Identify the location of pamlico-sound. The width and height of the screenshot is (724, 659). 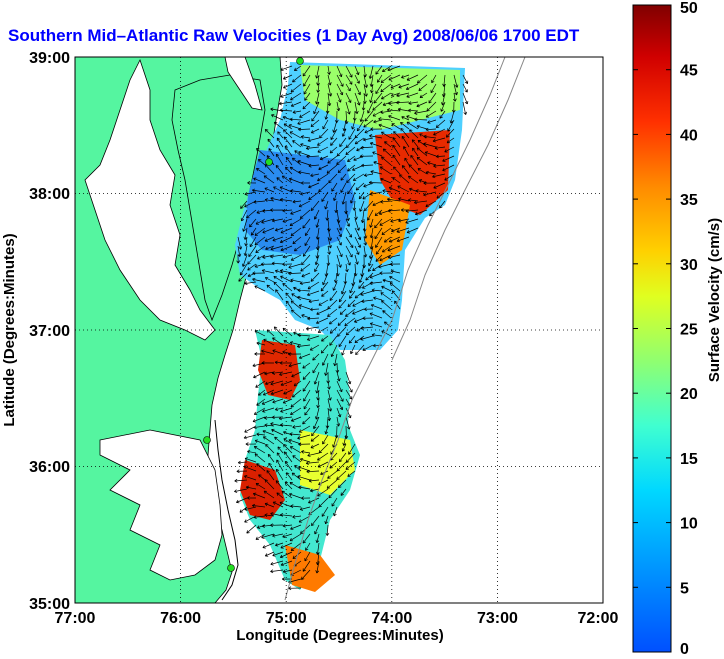
(161, 505).